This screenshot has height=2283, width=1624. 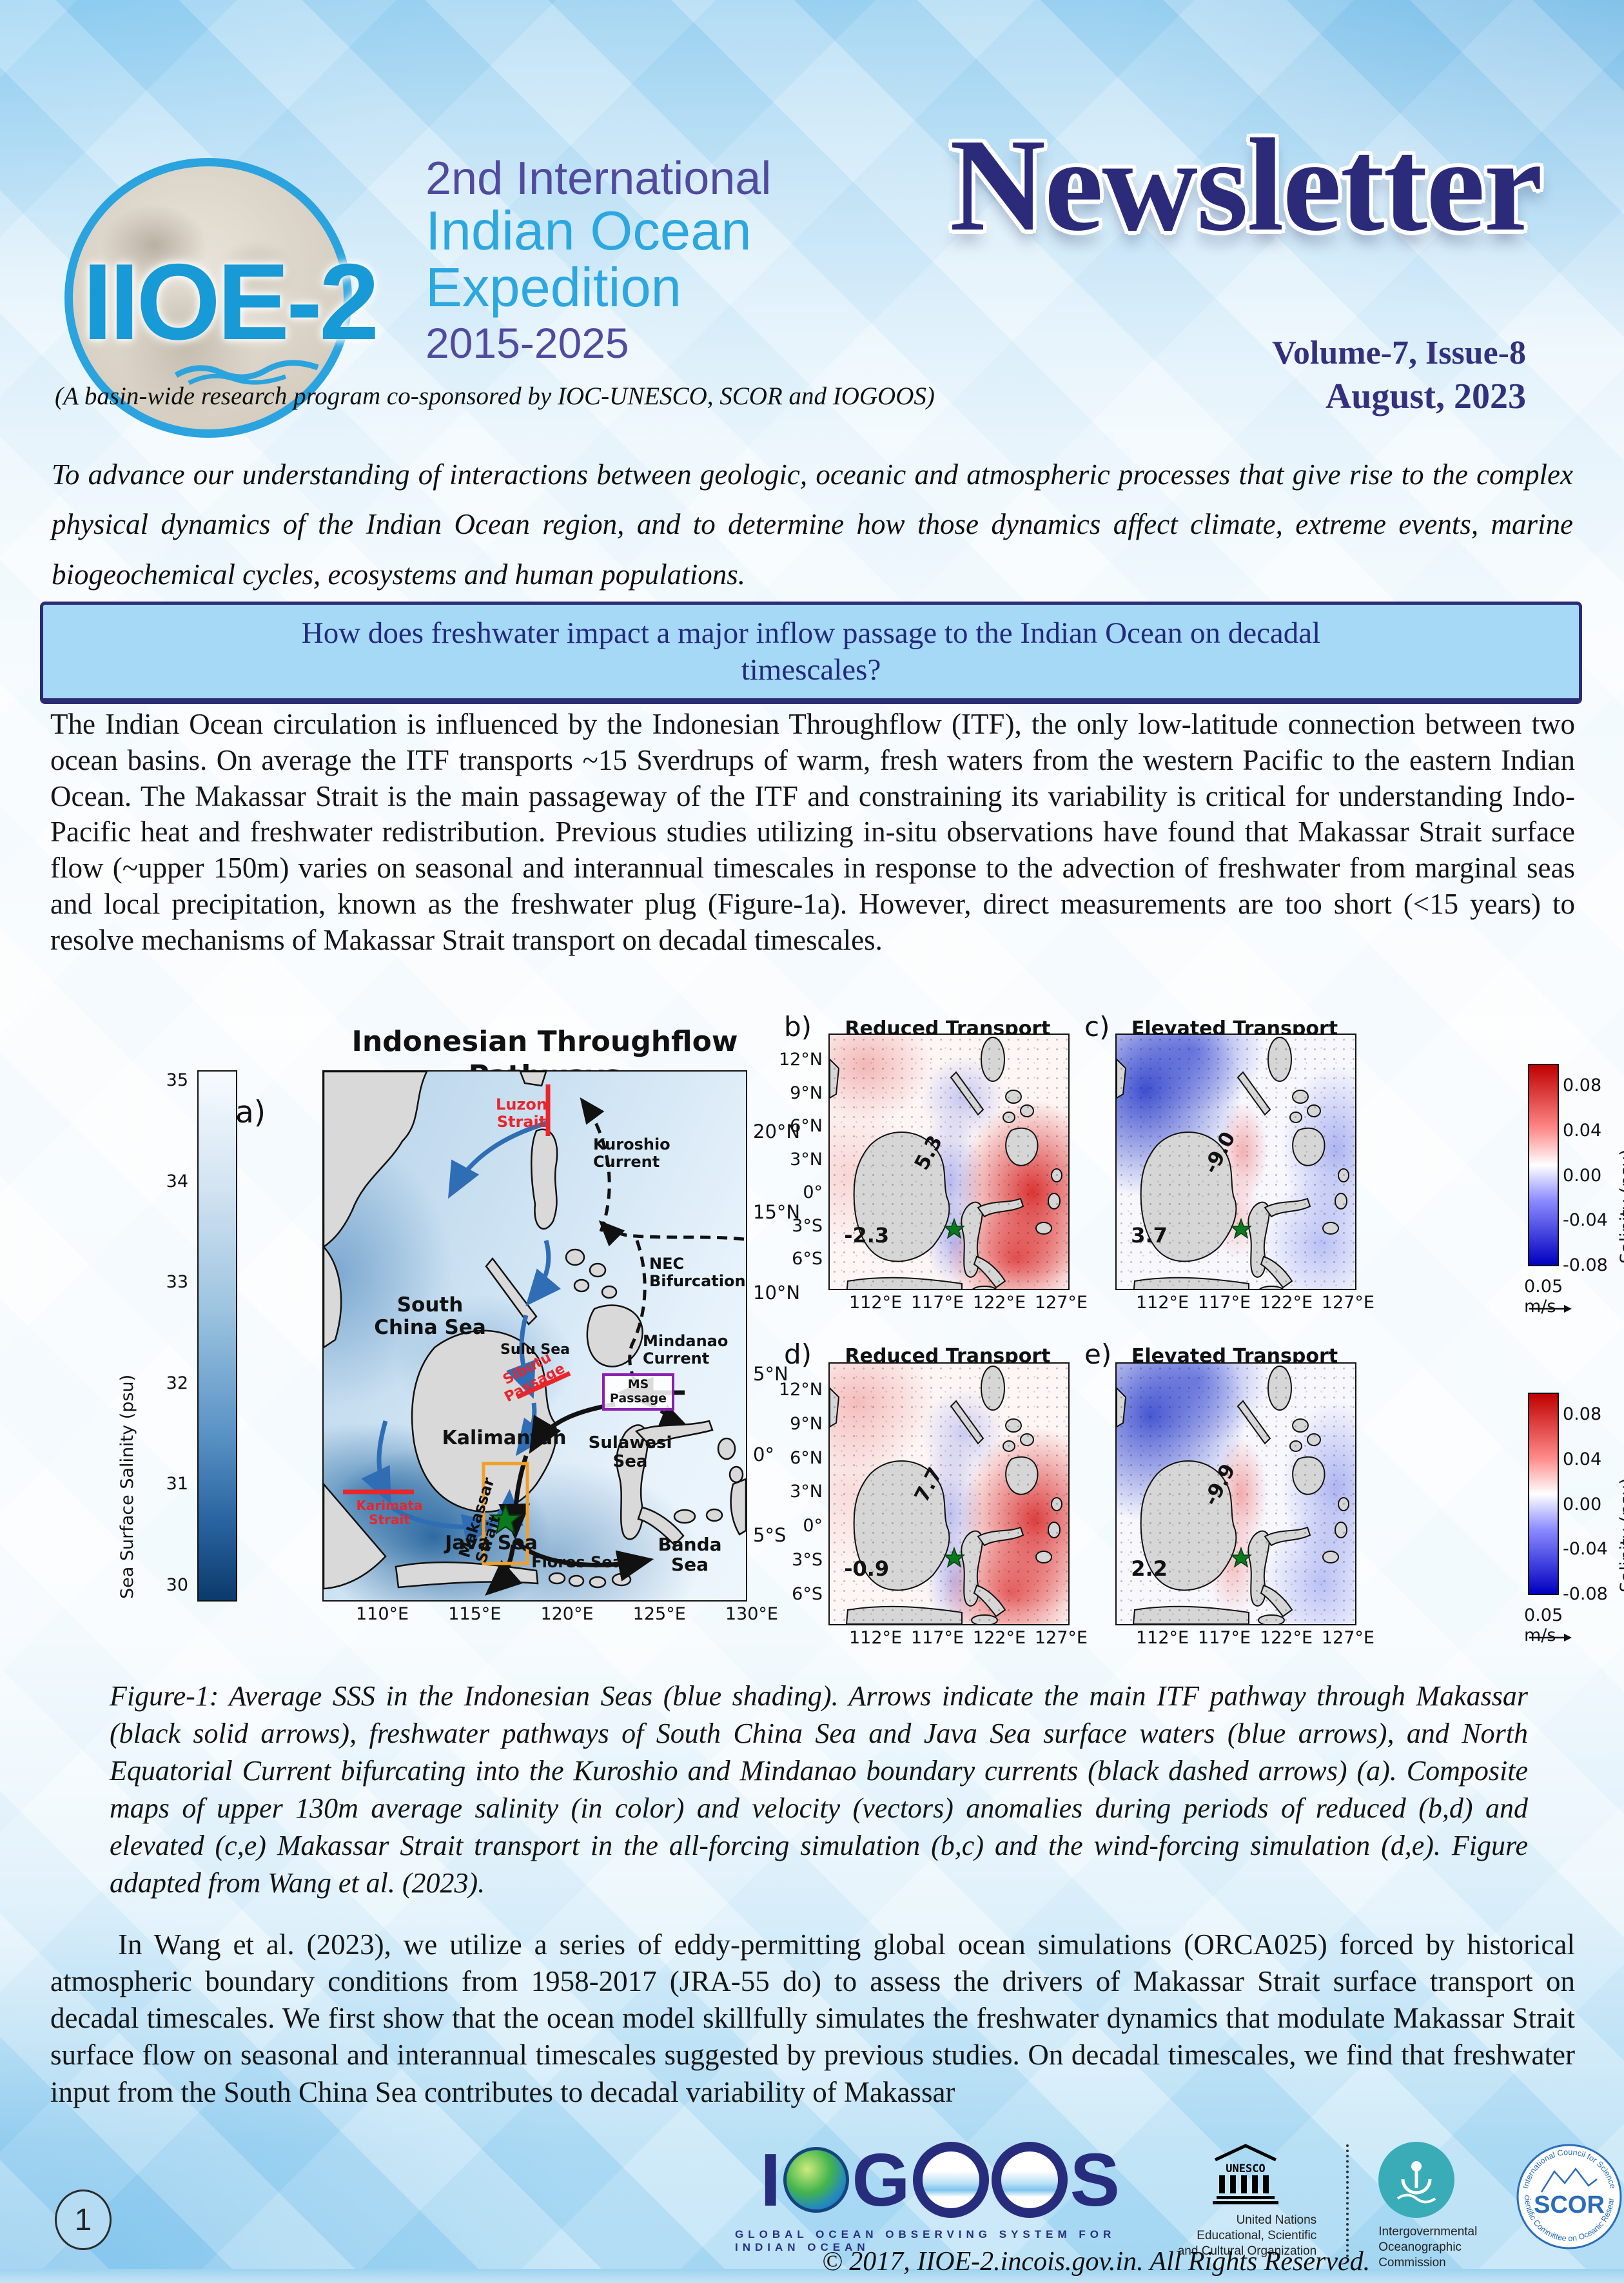 I want to click on logo-line-3: Expedition, so click(x=553, y=288).